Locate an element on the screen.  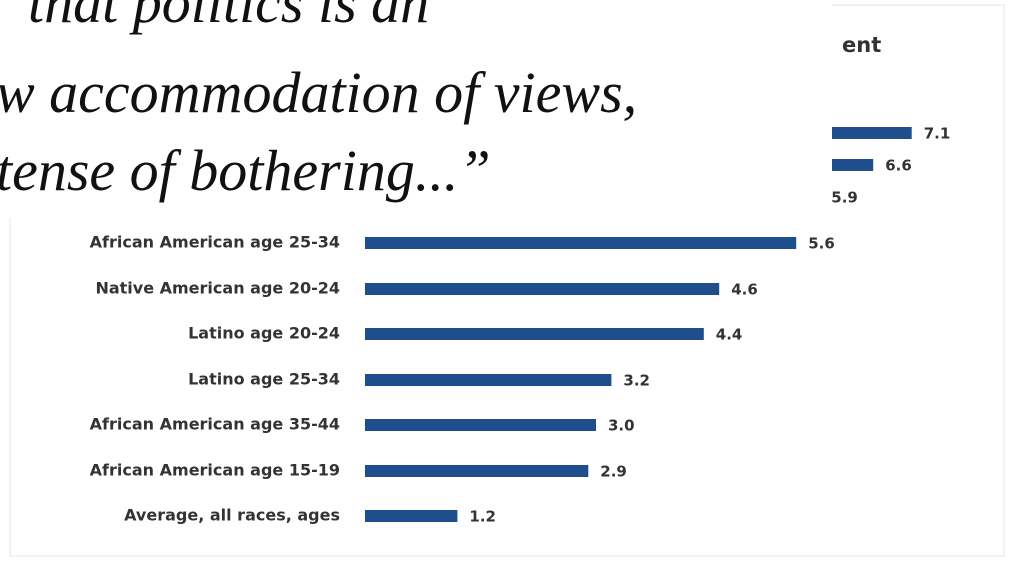
value-label: 7.1 is located at coordinates (937, 134).